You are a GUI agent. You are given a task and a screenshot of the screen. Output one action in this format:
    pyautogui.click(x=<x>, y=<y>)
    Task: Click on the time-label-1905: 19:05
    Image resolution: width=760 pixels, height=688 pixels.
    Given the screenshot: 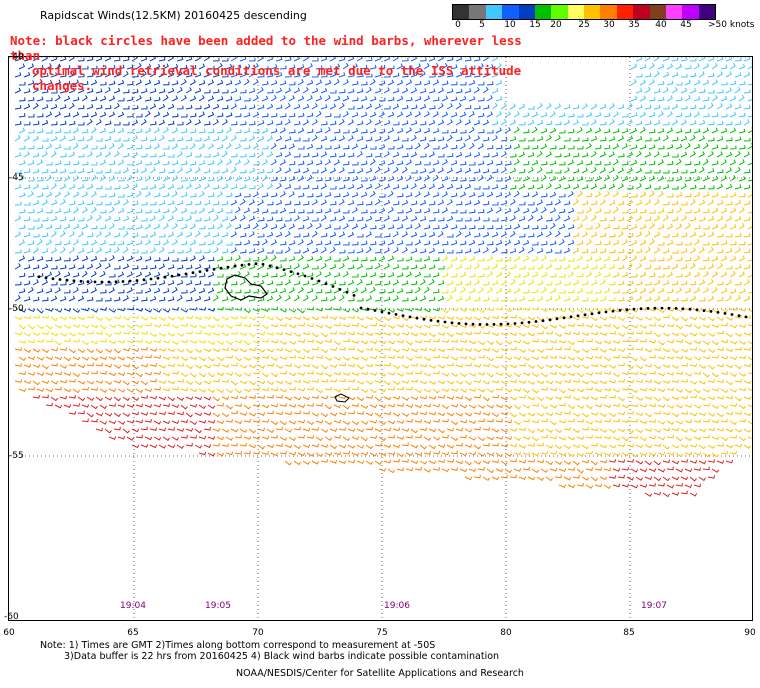 What is the action you would take?
    pyautogui.click(x=218, y=606)
    